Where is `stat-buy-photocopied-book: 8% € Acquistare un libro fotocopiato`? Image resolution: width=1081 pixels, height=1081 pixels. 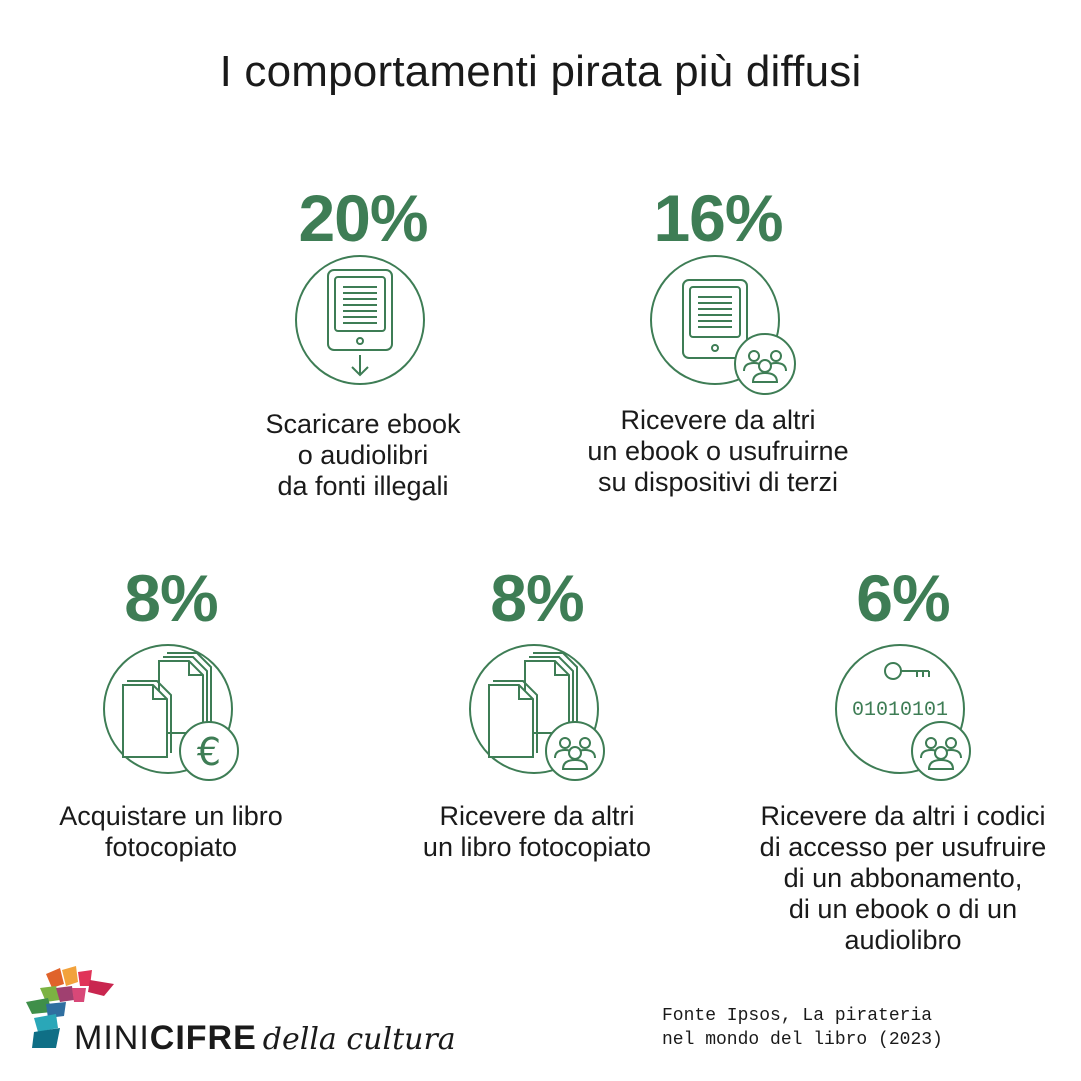
stat-buy-photocopied-book: 8% € Acquistare un libro fotocopiato is located at coordinates (180, 713).